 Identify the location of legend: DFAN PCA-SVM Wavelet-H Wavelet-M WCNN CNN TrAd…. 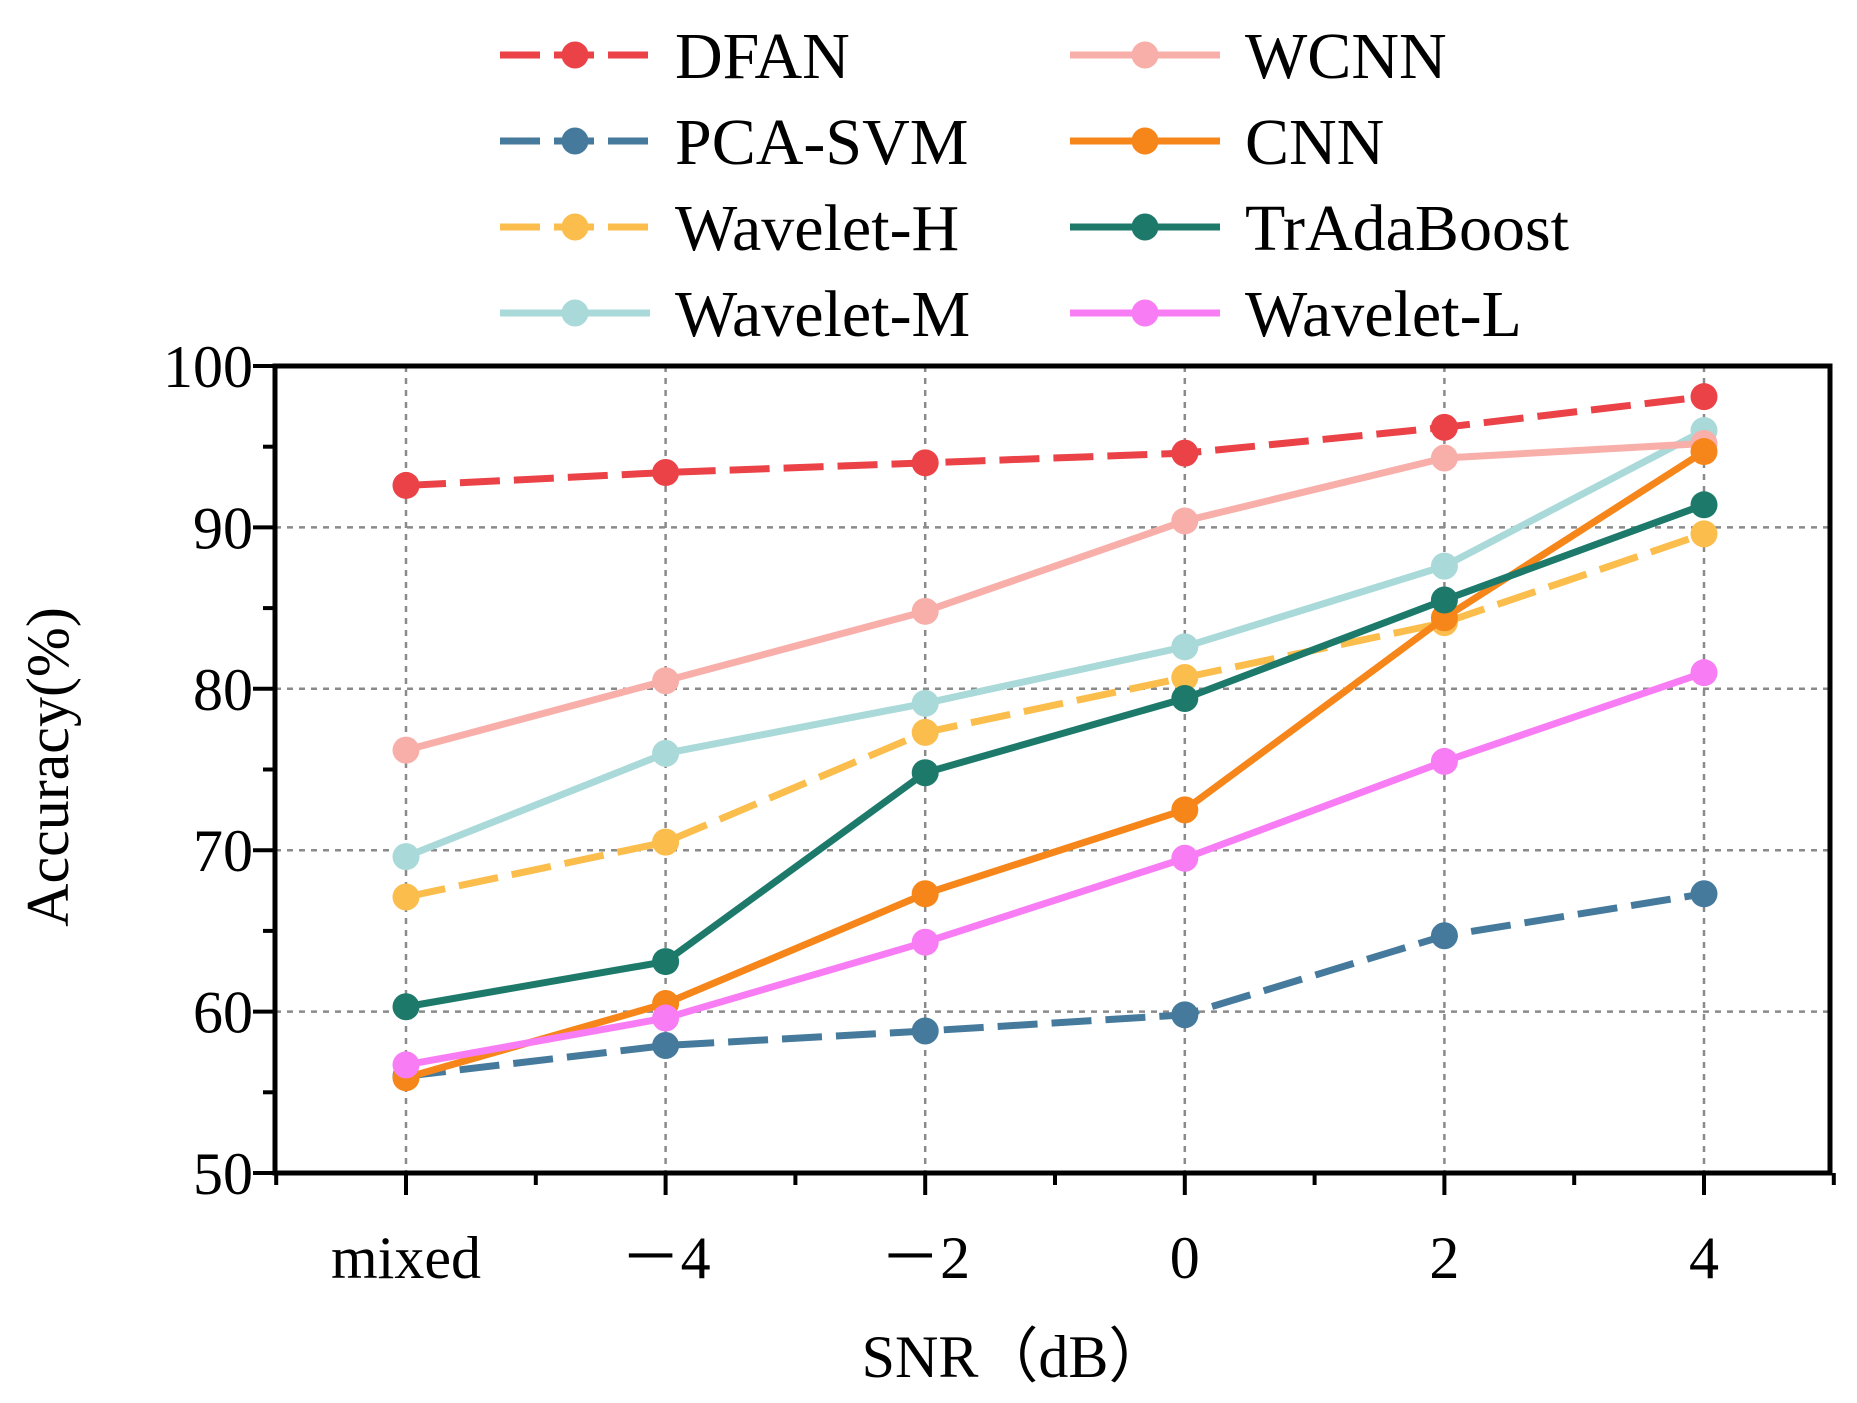
(1034, 185).